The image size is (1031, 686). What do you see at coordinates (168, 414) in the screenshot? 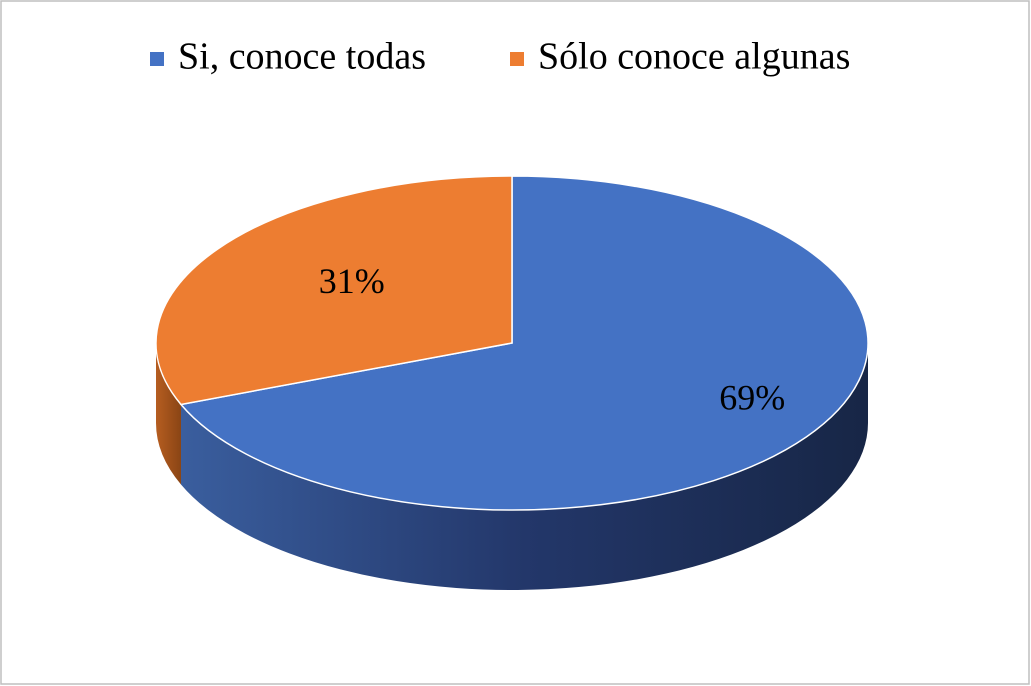
I see `slice-side` at bounding box center [168, 414].